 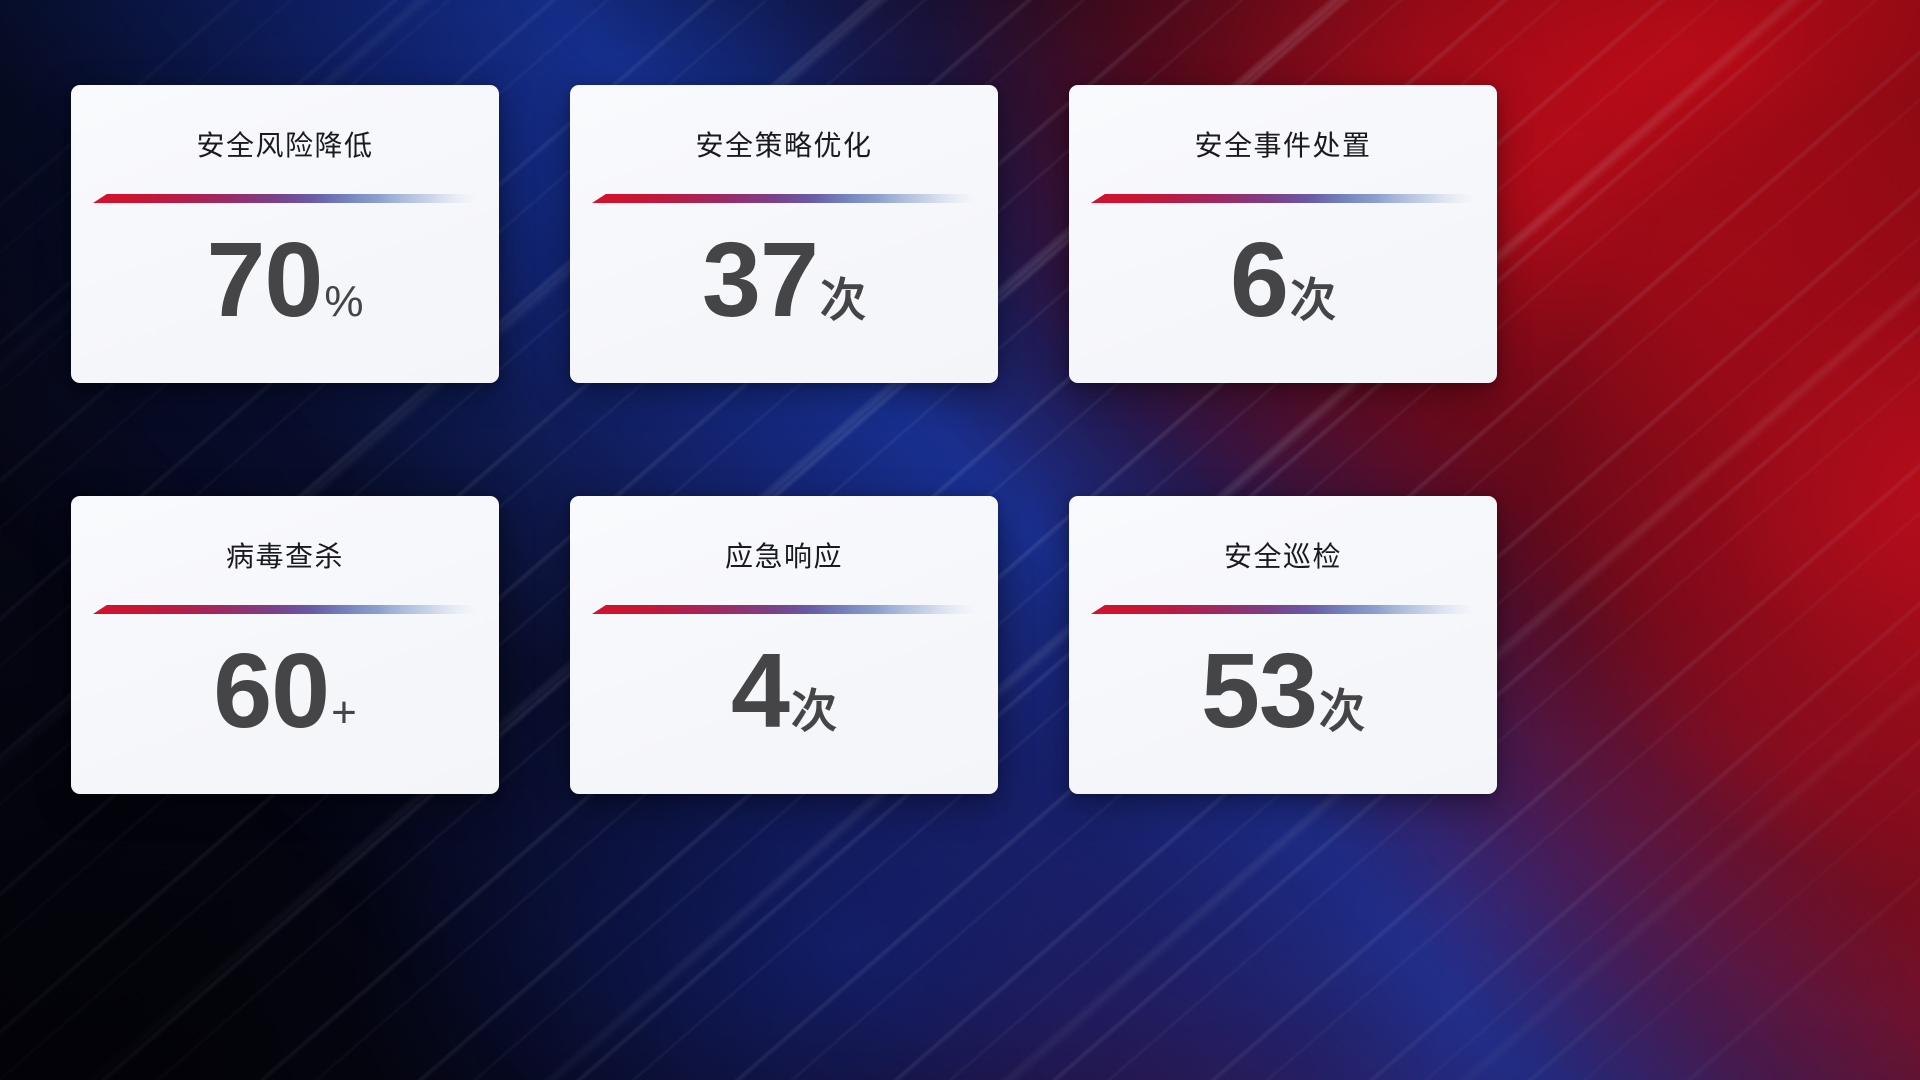 What do you see at coordinates (760, 280) in the screenshot?
I see `stat-card-number: 37` at bounding box center [760, 280].